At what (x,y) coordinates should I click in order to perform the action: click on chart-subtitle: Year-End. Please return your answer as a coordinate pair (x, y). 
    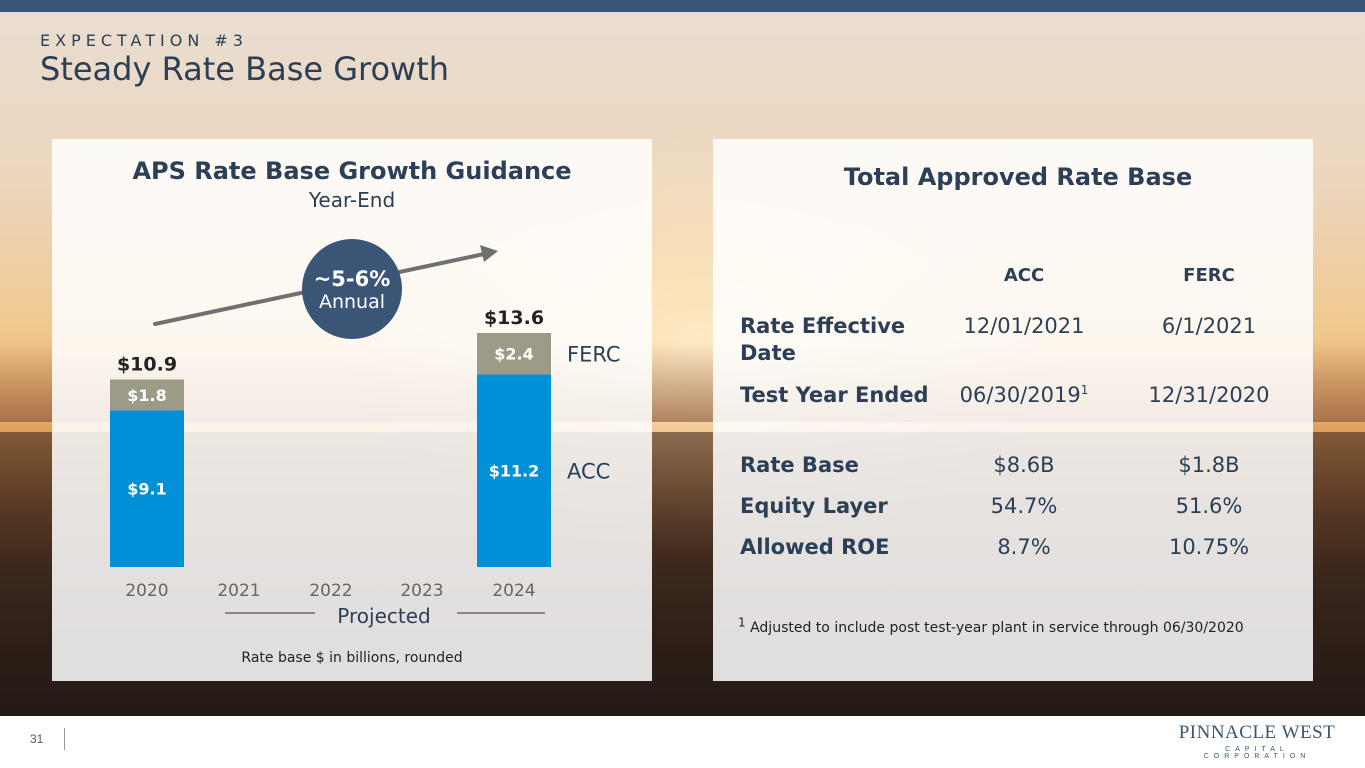
    Looking at the image, I should click on (352, 200).